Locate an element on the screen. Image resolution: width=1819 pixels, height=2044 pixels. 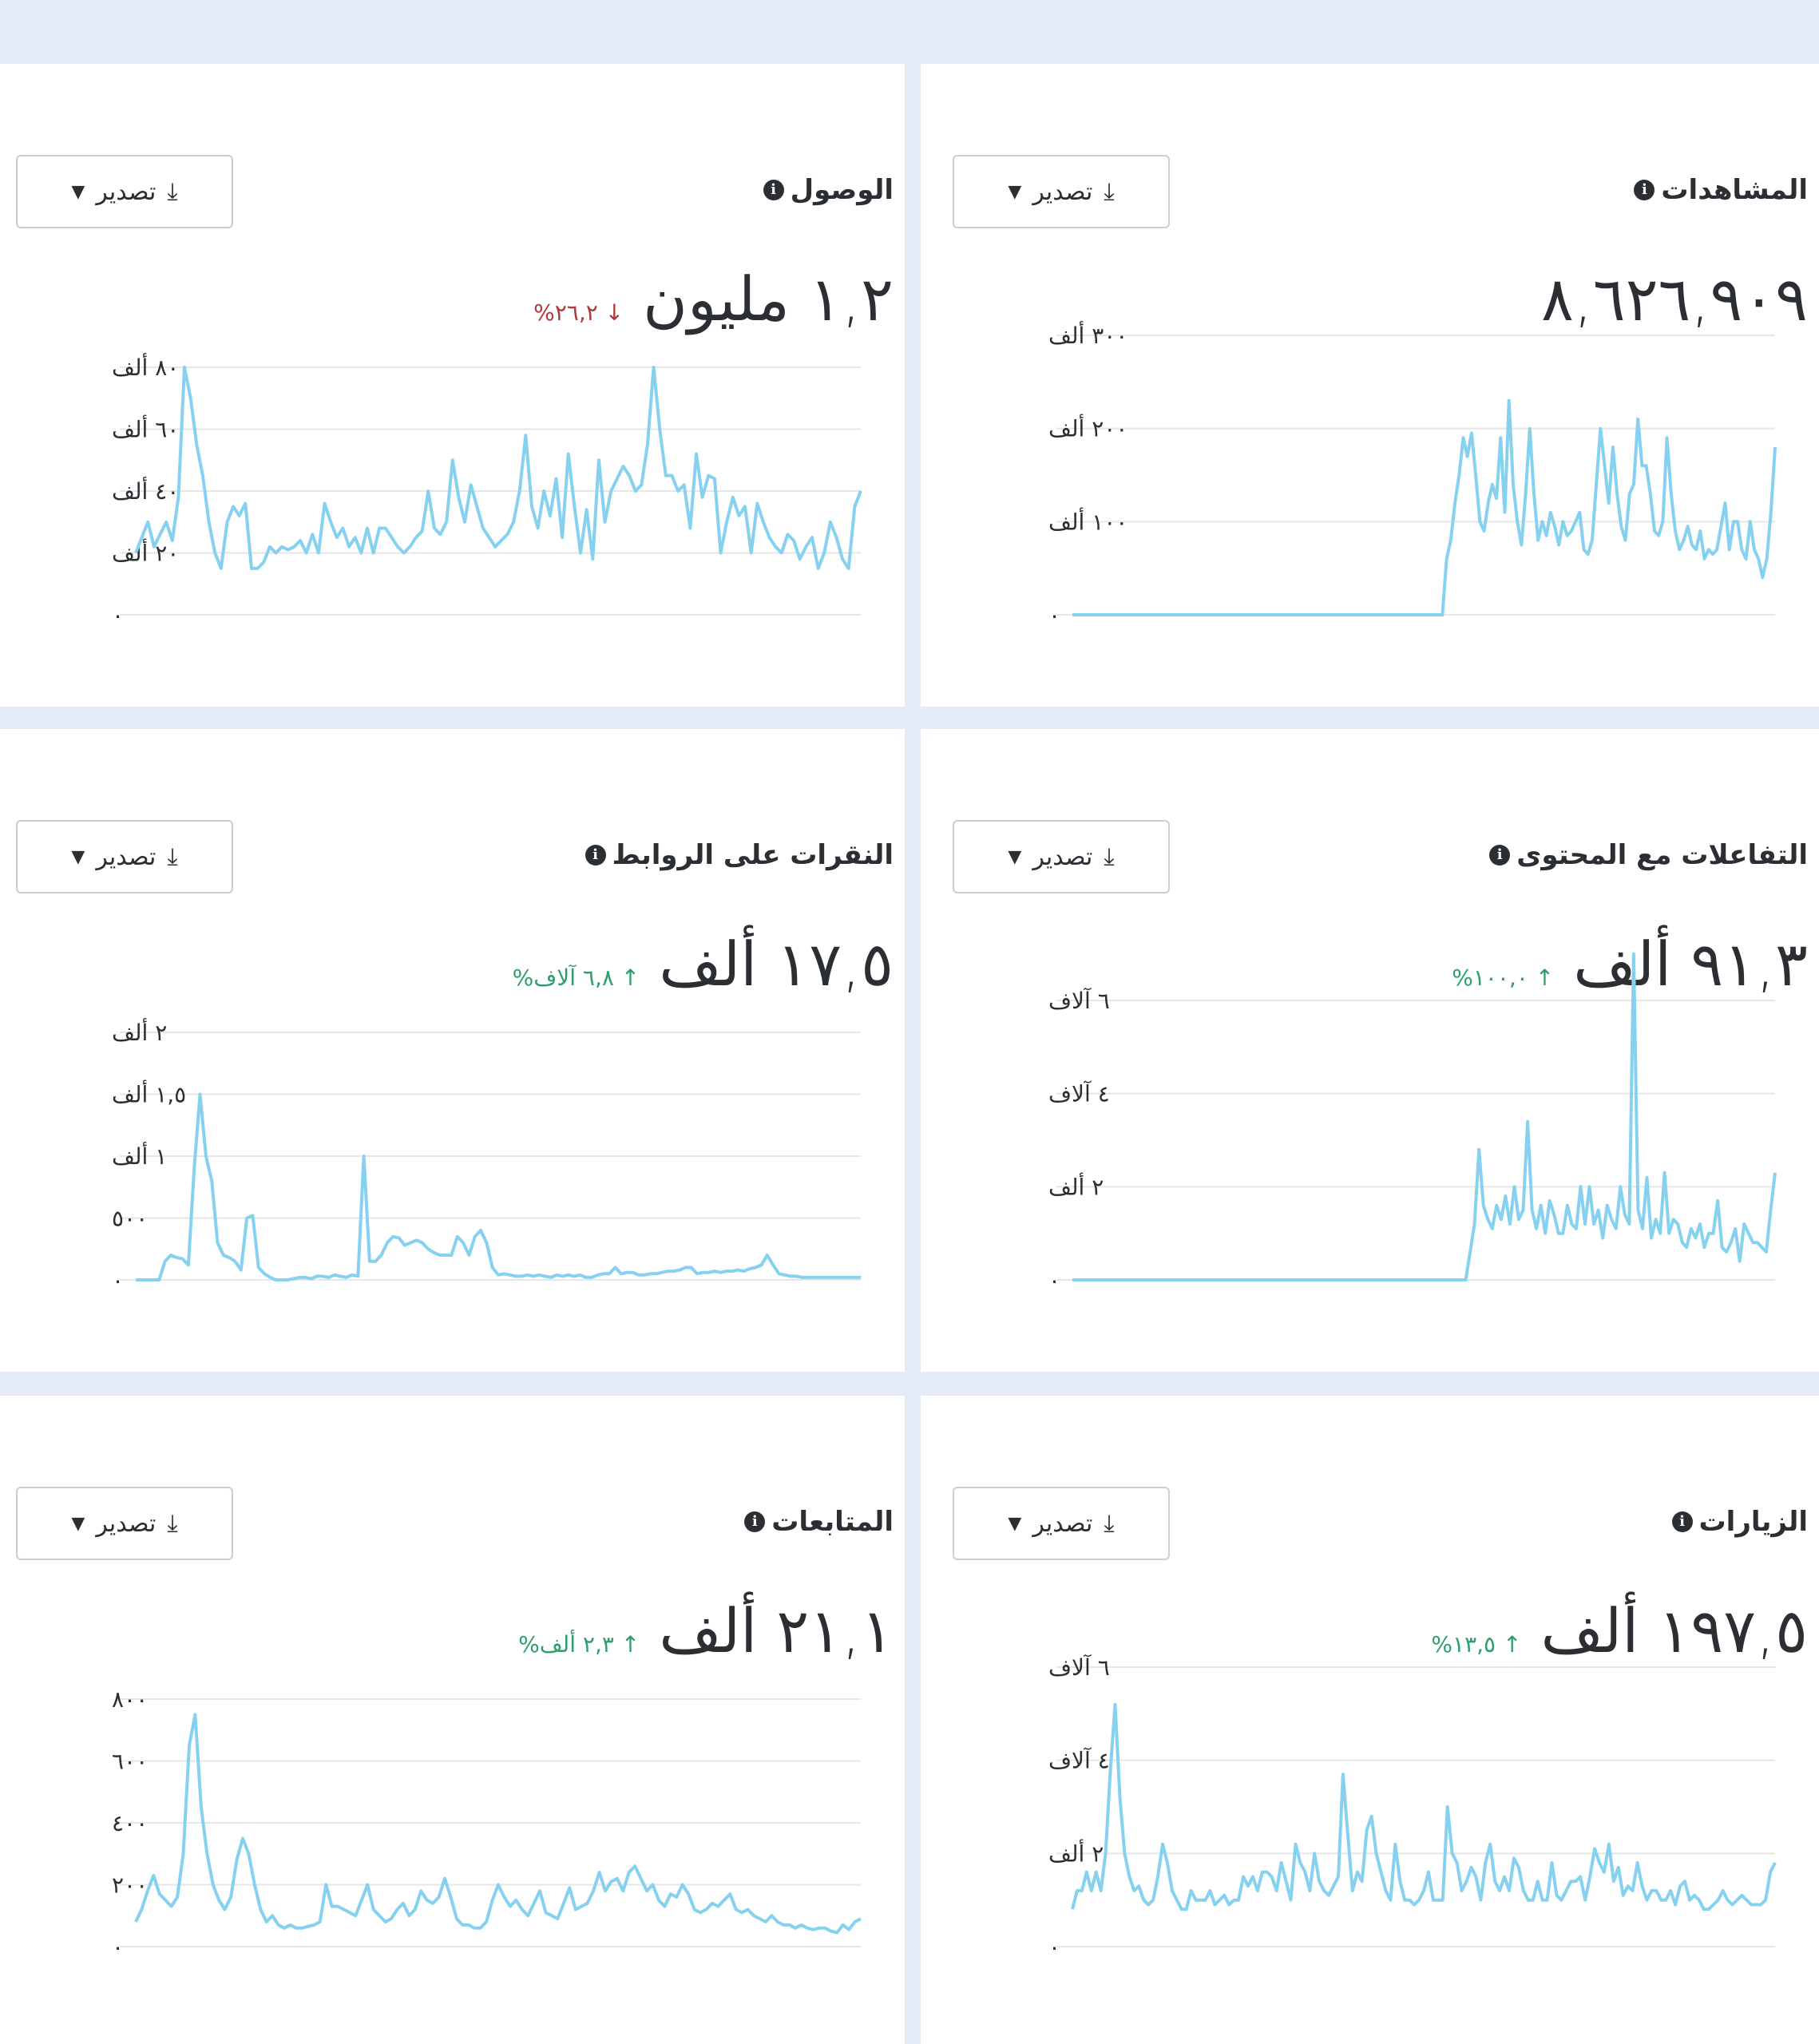
y-tick-label: ٢٠ ألف is located at coordinates (145, 552).